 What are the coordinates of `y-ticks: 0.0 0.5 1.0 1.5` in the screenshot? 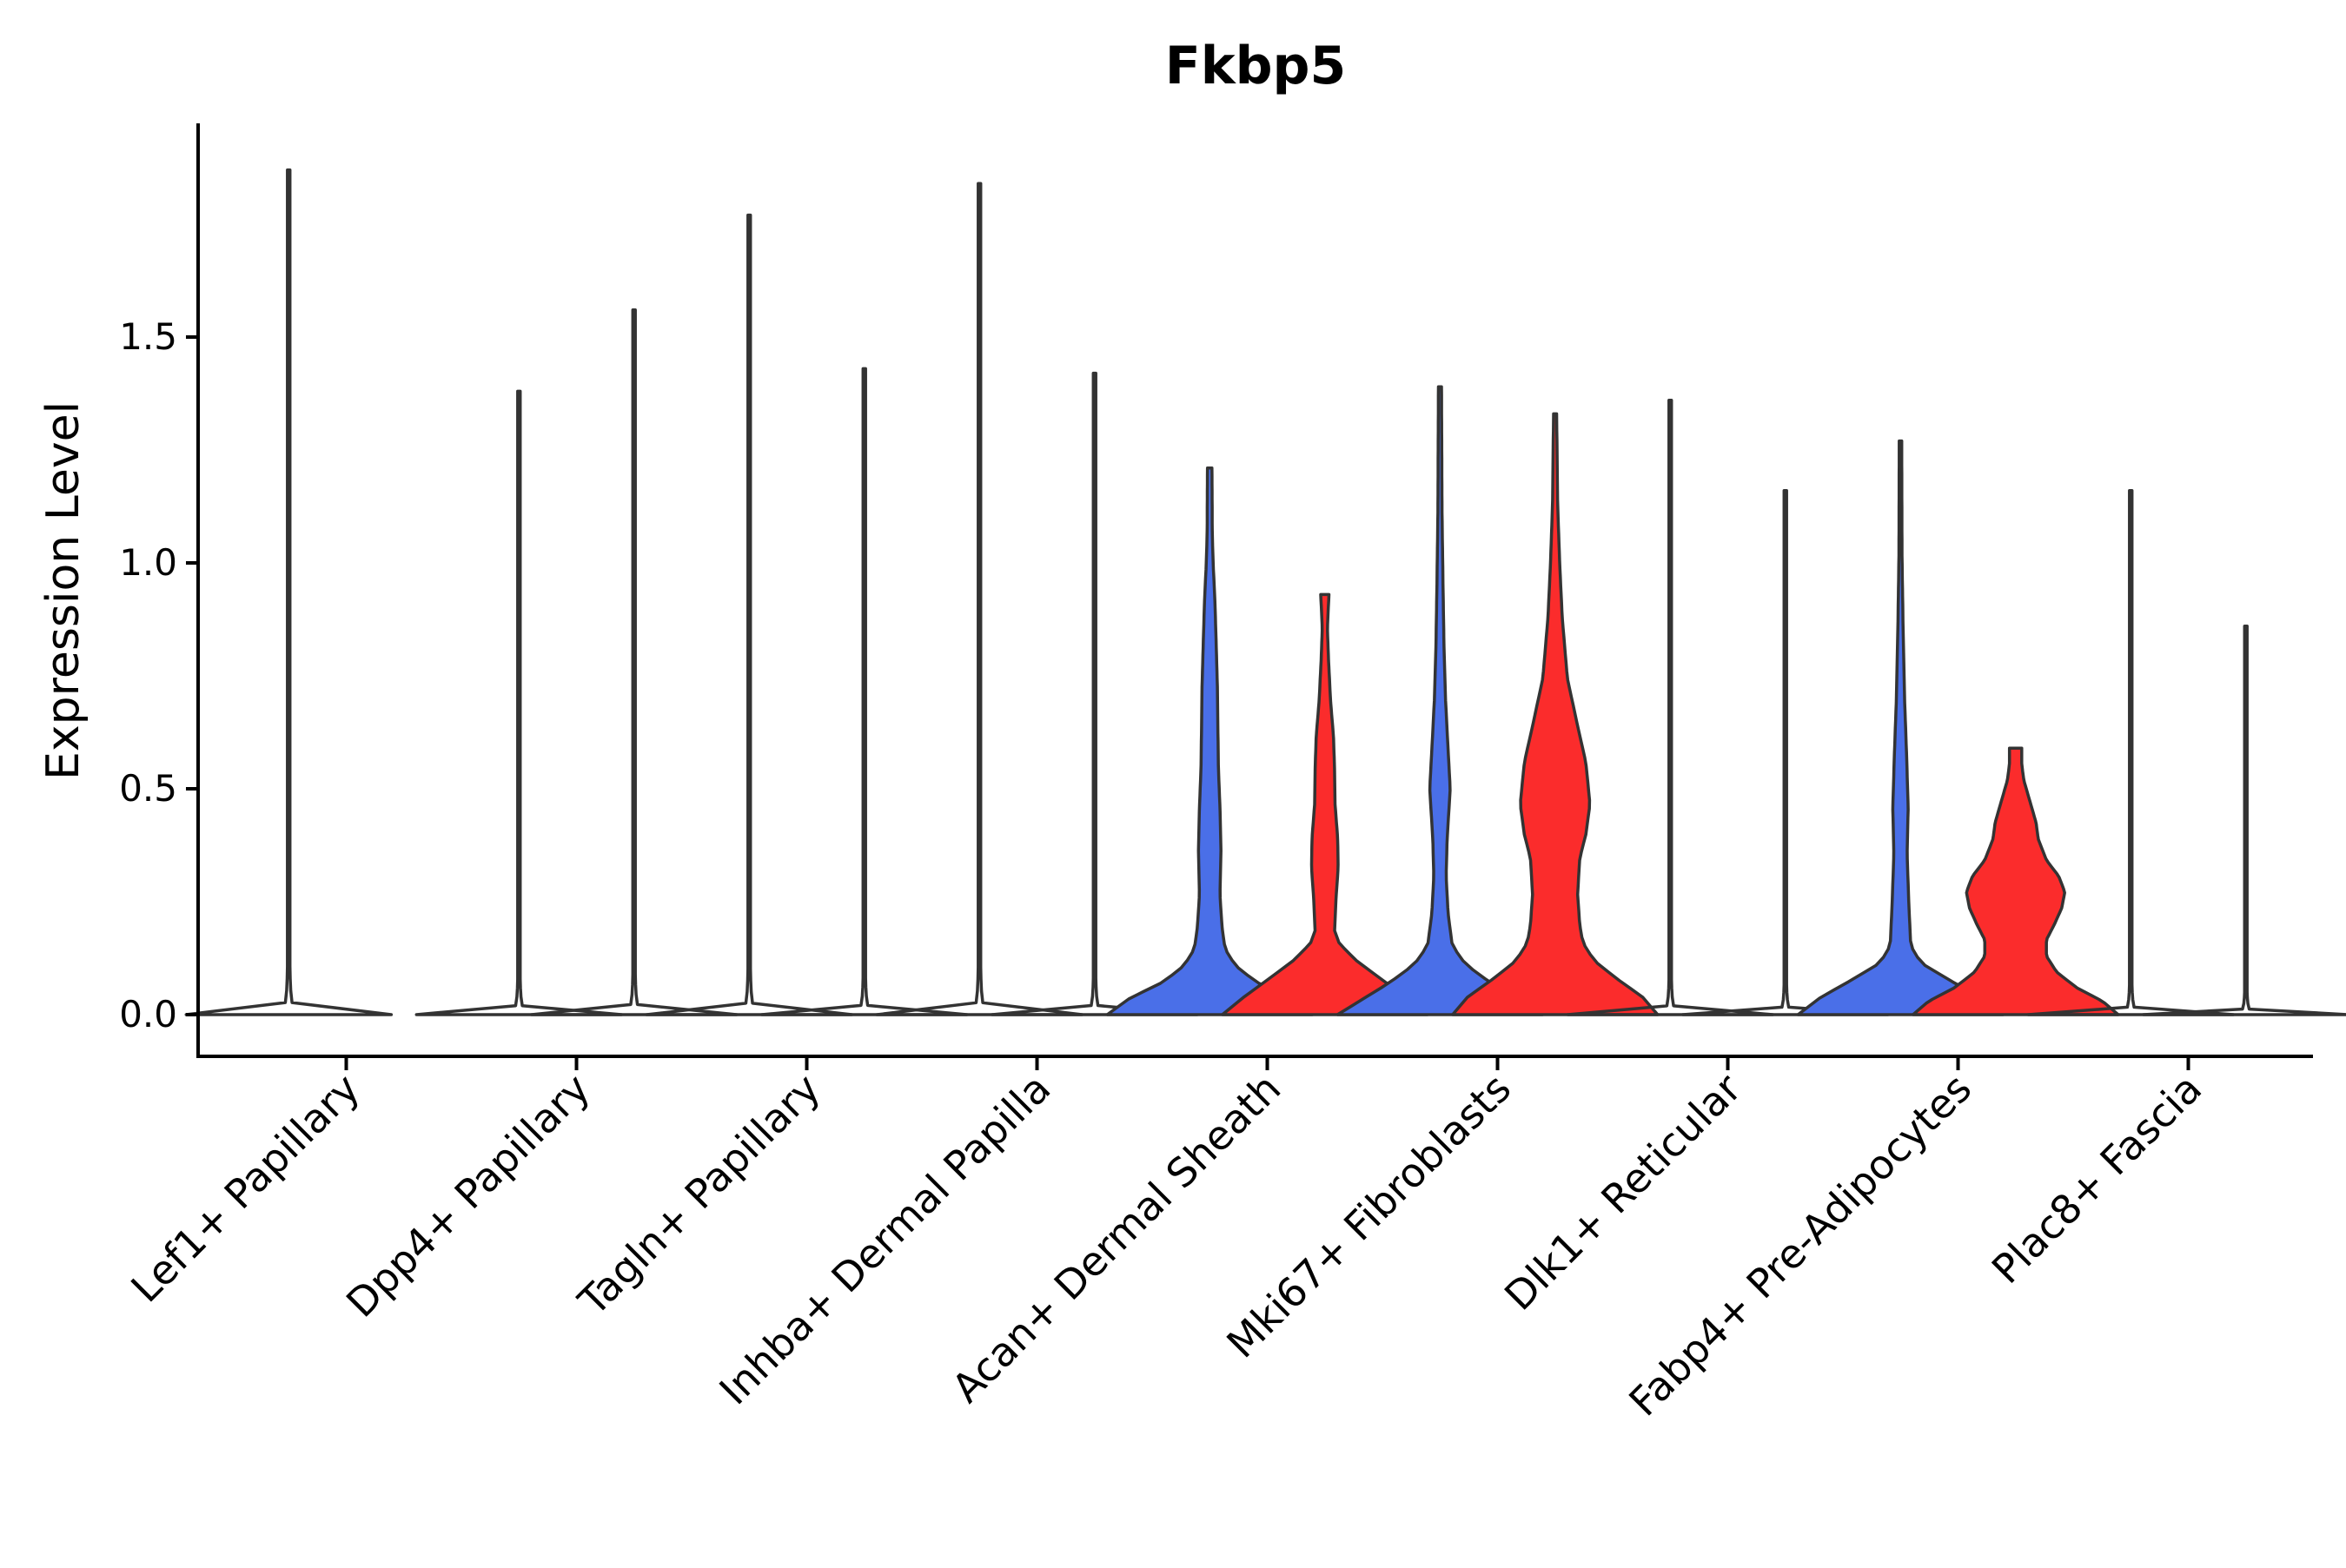 It's located at (158, 675).